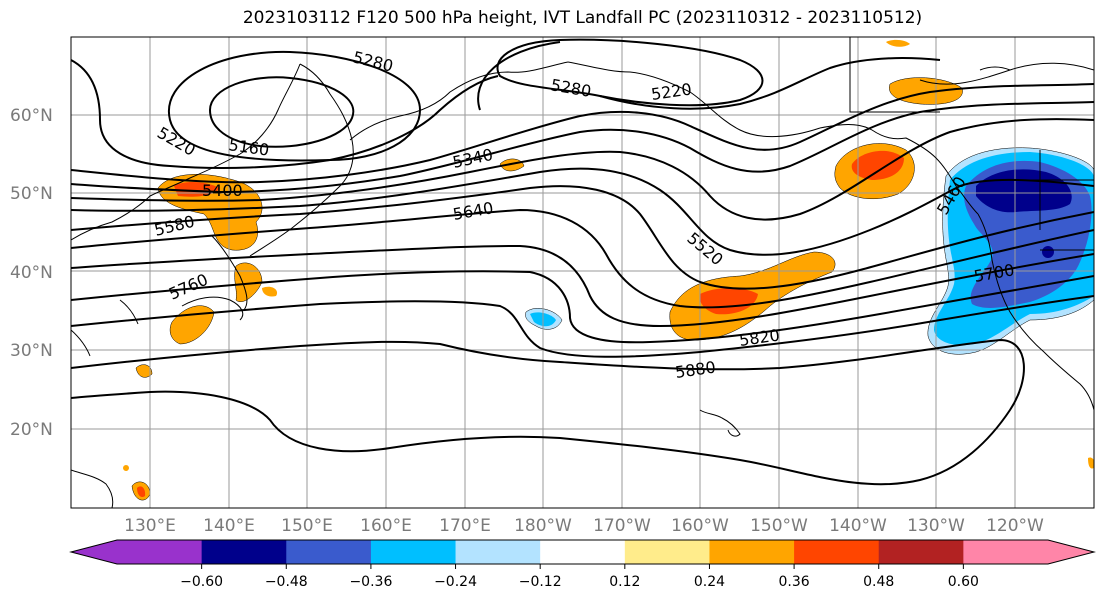 This screenshot has height=601, width=1105. I want to click on lon-label: 160°W, so click(700, 526).